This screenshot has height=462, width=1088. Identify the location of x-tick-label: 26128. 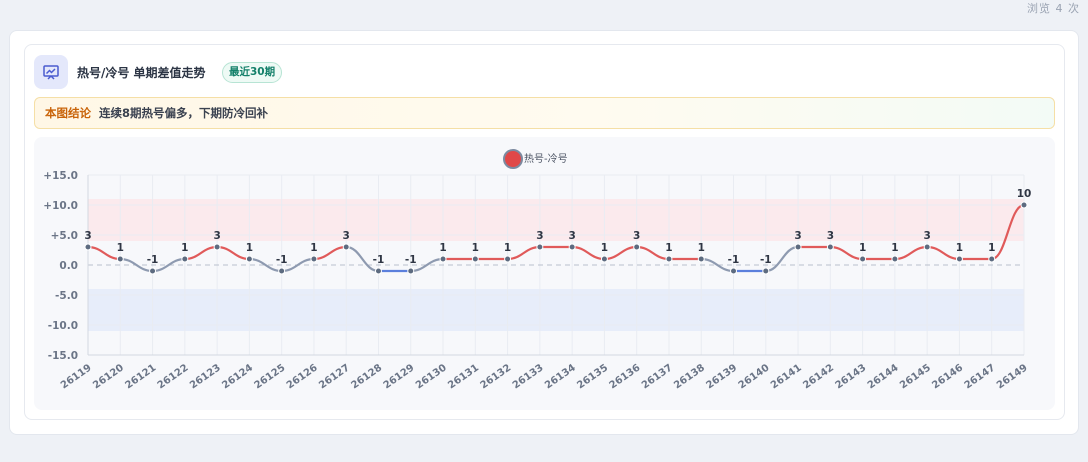
(366, 376).